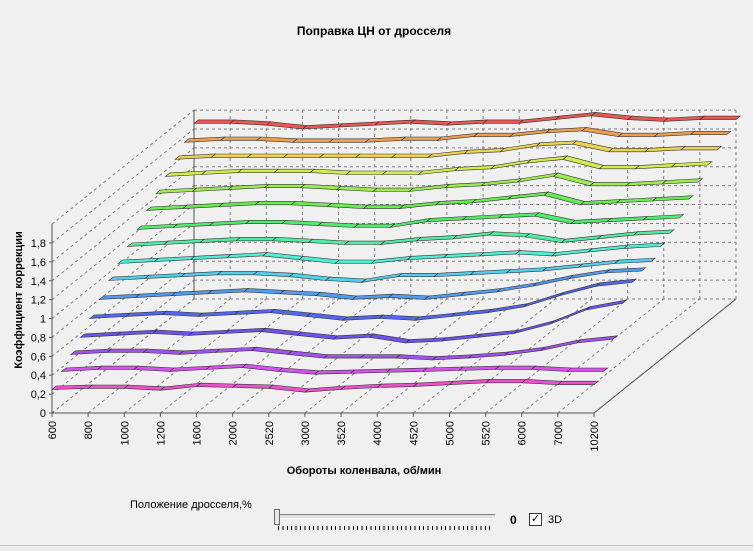 The image size is (753, 551). I want to click on y-tick-label: 0,4, so click(38, 376).